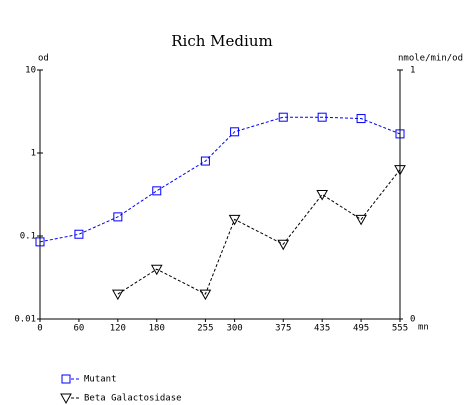  Describe the element at coordinates (400, 329) in the screenshot. I see `x-tick-label: 555` at that location.